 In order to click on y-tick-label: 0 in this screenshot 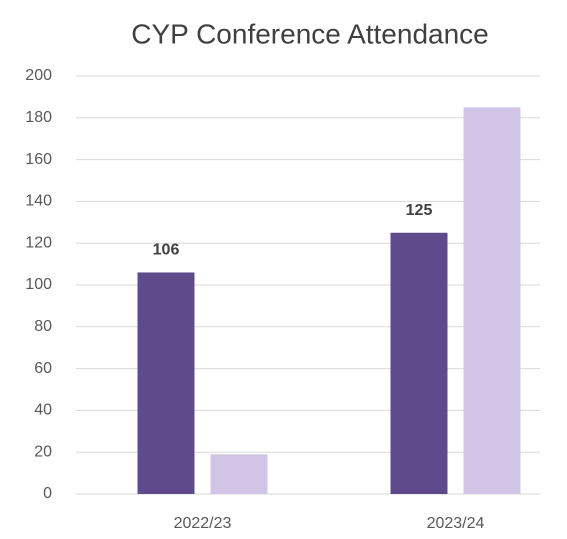, I will do `click(47, 493)`.